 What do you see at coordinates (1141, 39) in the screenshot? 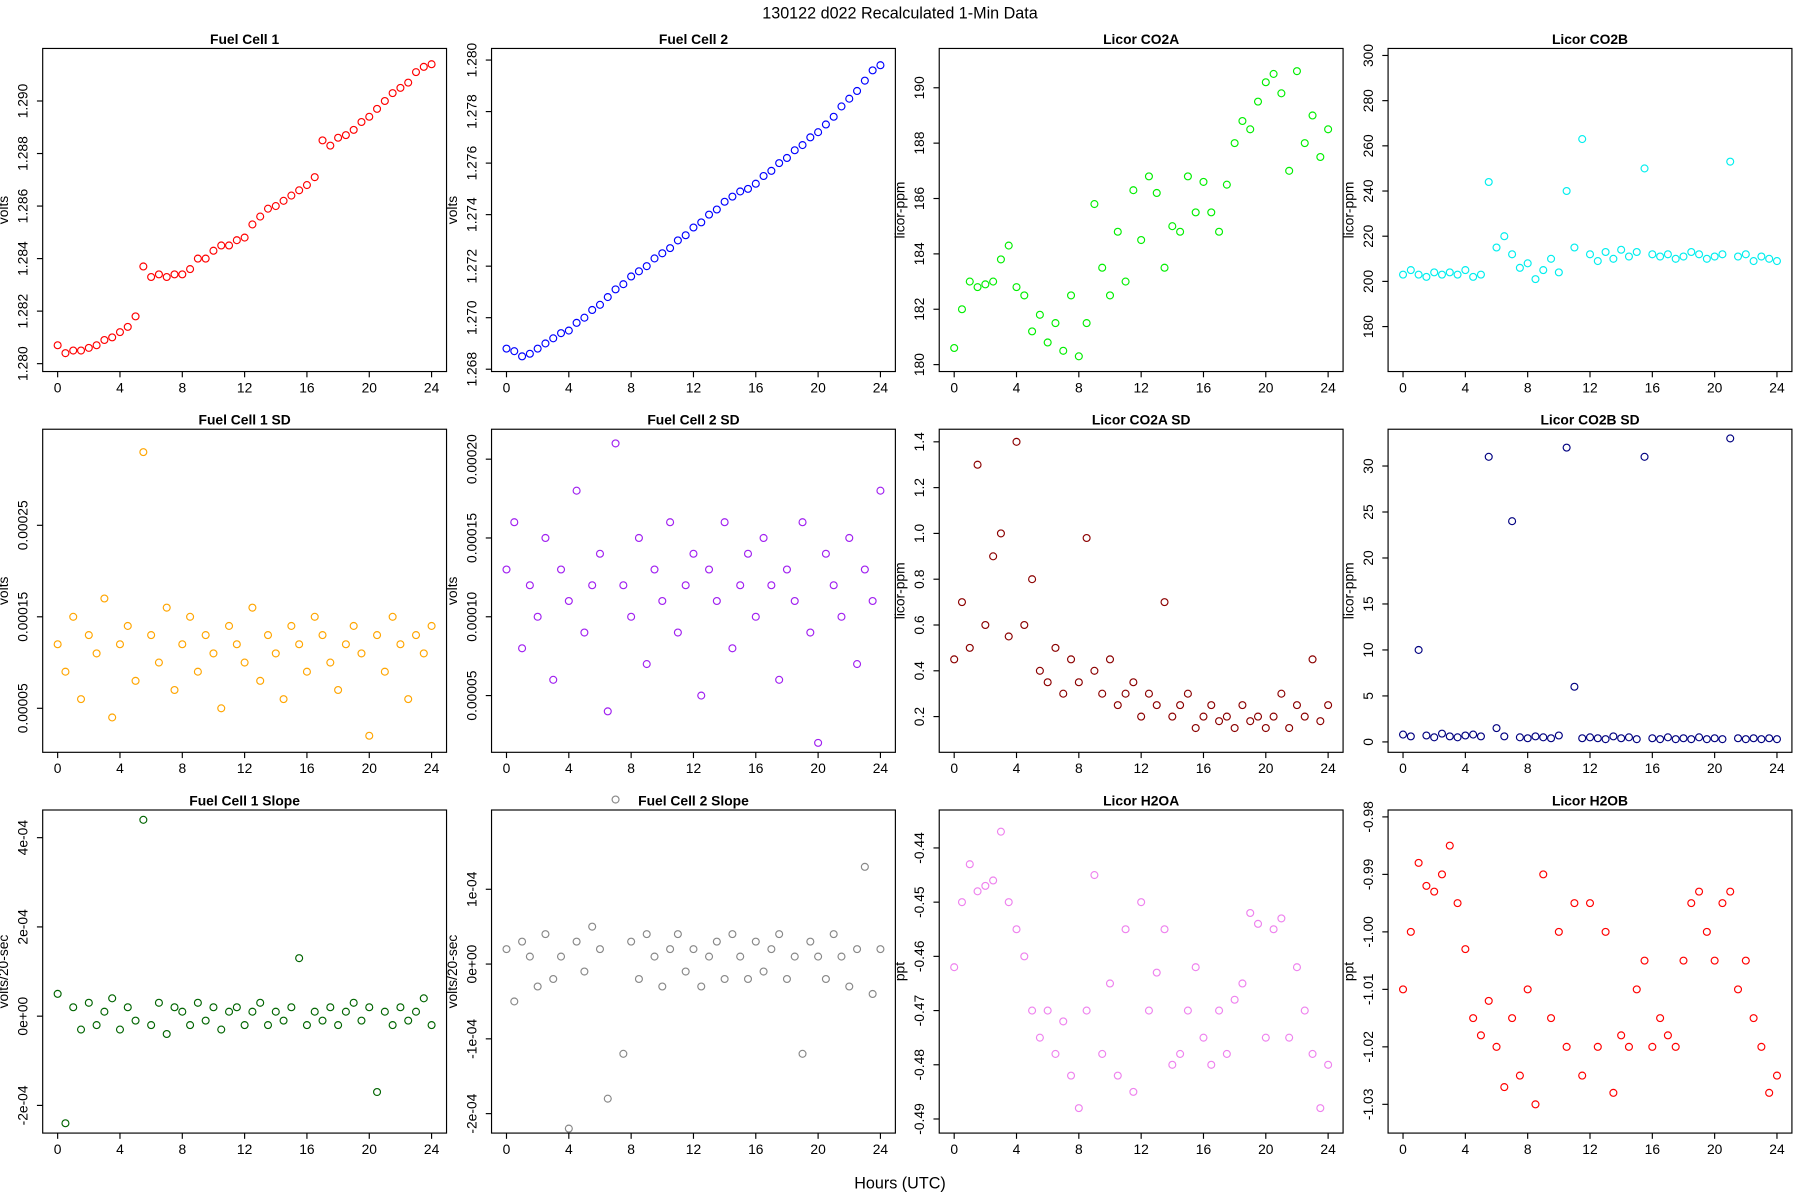
I see `panel-title: Licor CO2A` at bounding box center [1141, 39].